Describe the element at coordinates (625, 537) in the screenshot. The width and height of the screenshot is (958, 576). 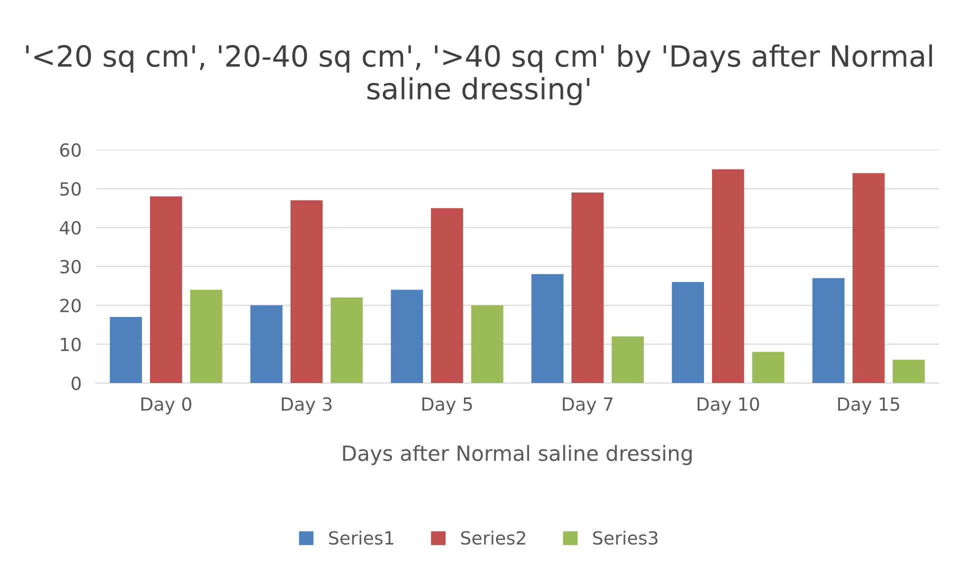
I see `legend-label: Series3` at that location.